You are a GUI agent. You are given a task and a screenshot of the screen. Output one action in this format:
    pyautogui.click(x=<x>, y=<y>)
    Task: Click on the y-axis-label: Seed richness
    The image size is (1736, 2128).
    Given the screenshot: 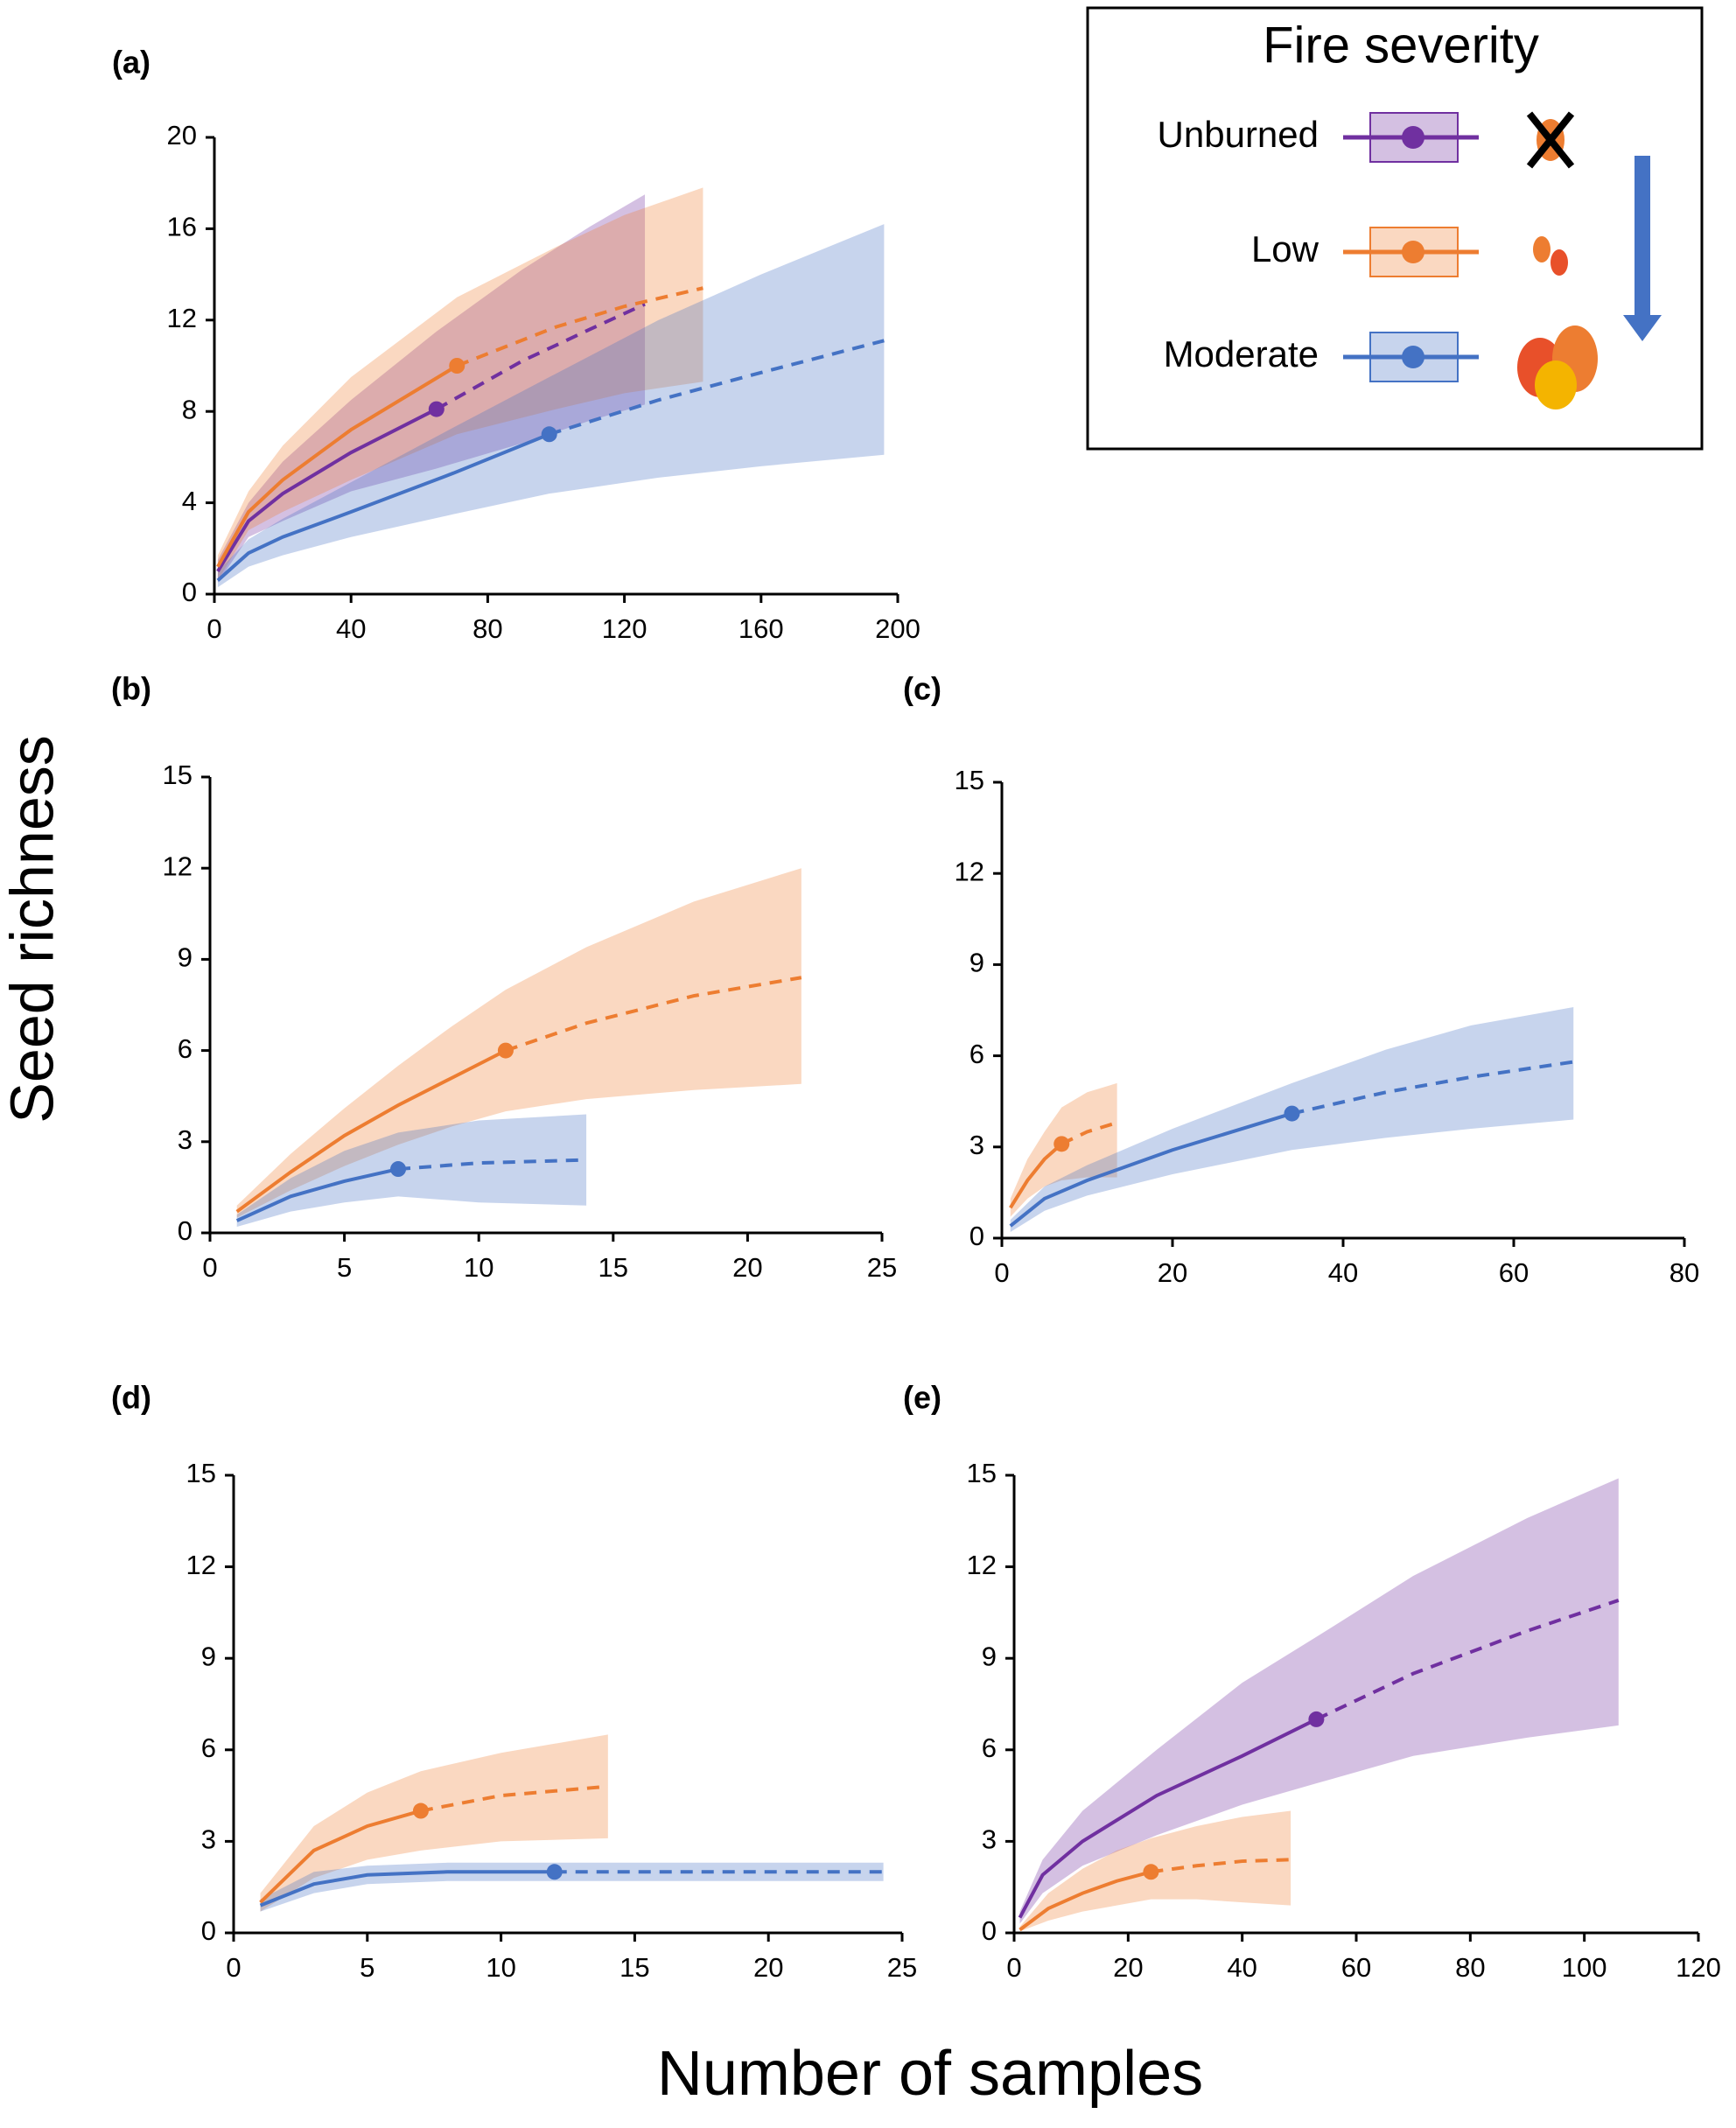 What is the action you would take?
    pyautogui.click(x=33, y=929)
    